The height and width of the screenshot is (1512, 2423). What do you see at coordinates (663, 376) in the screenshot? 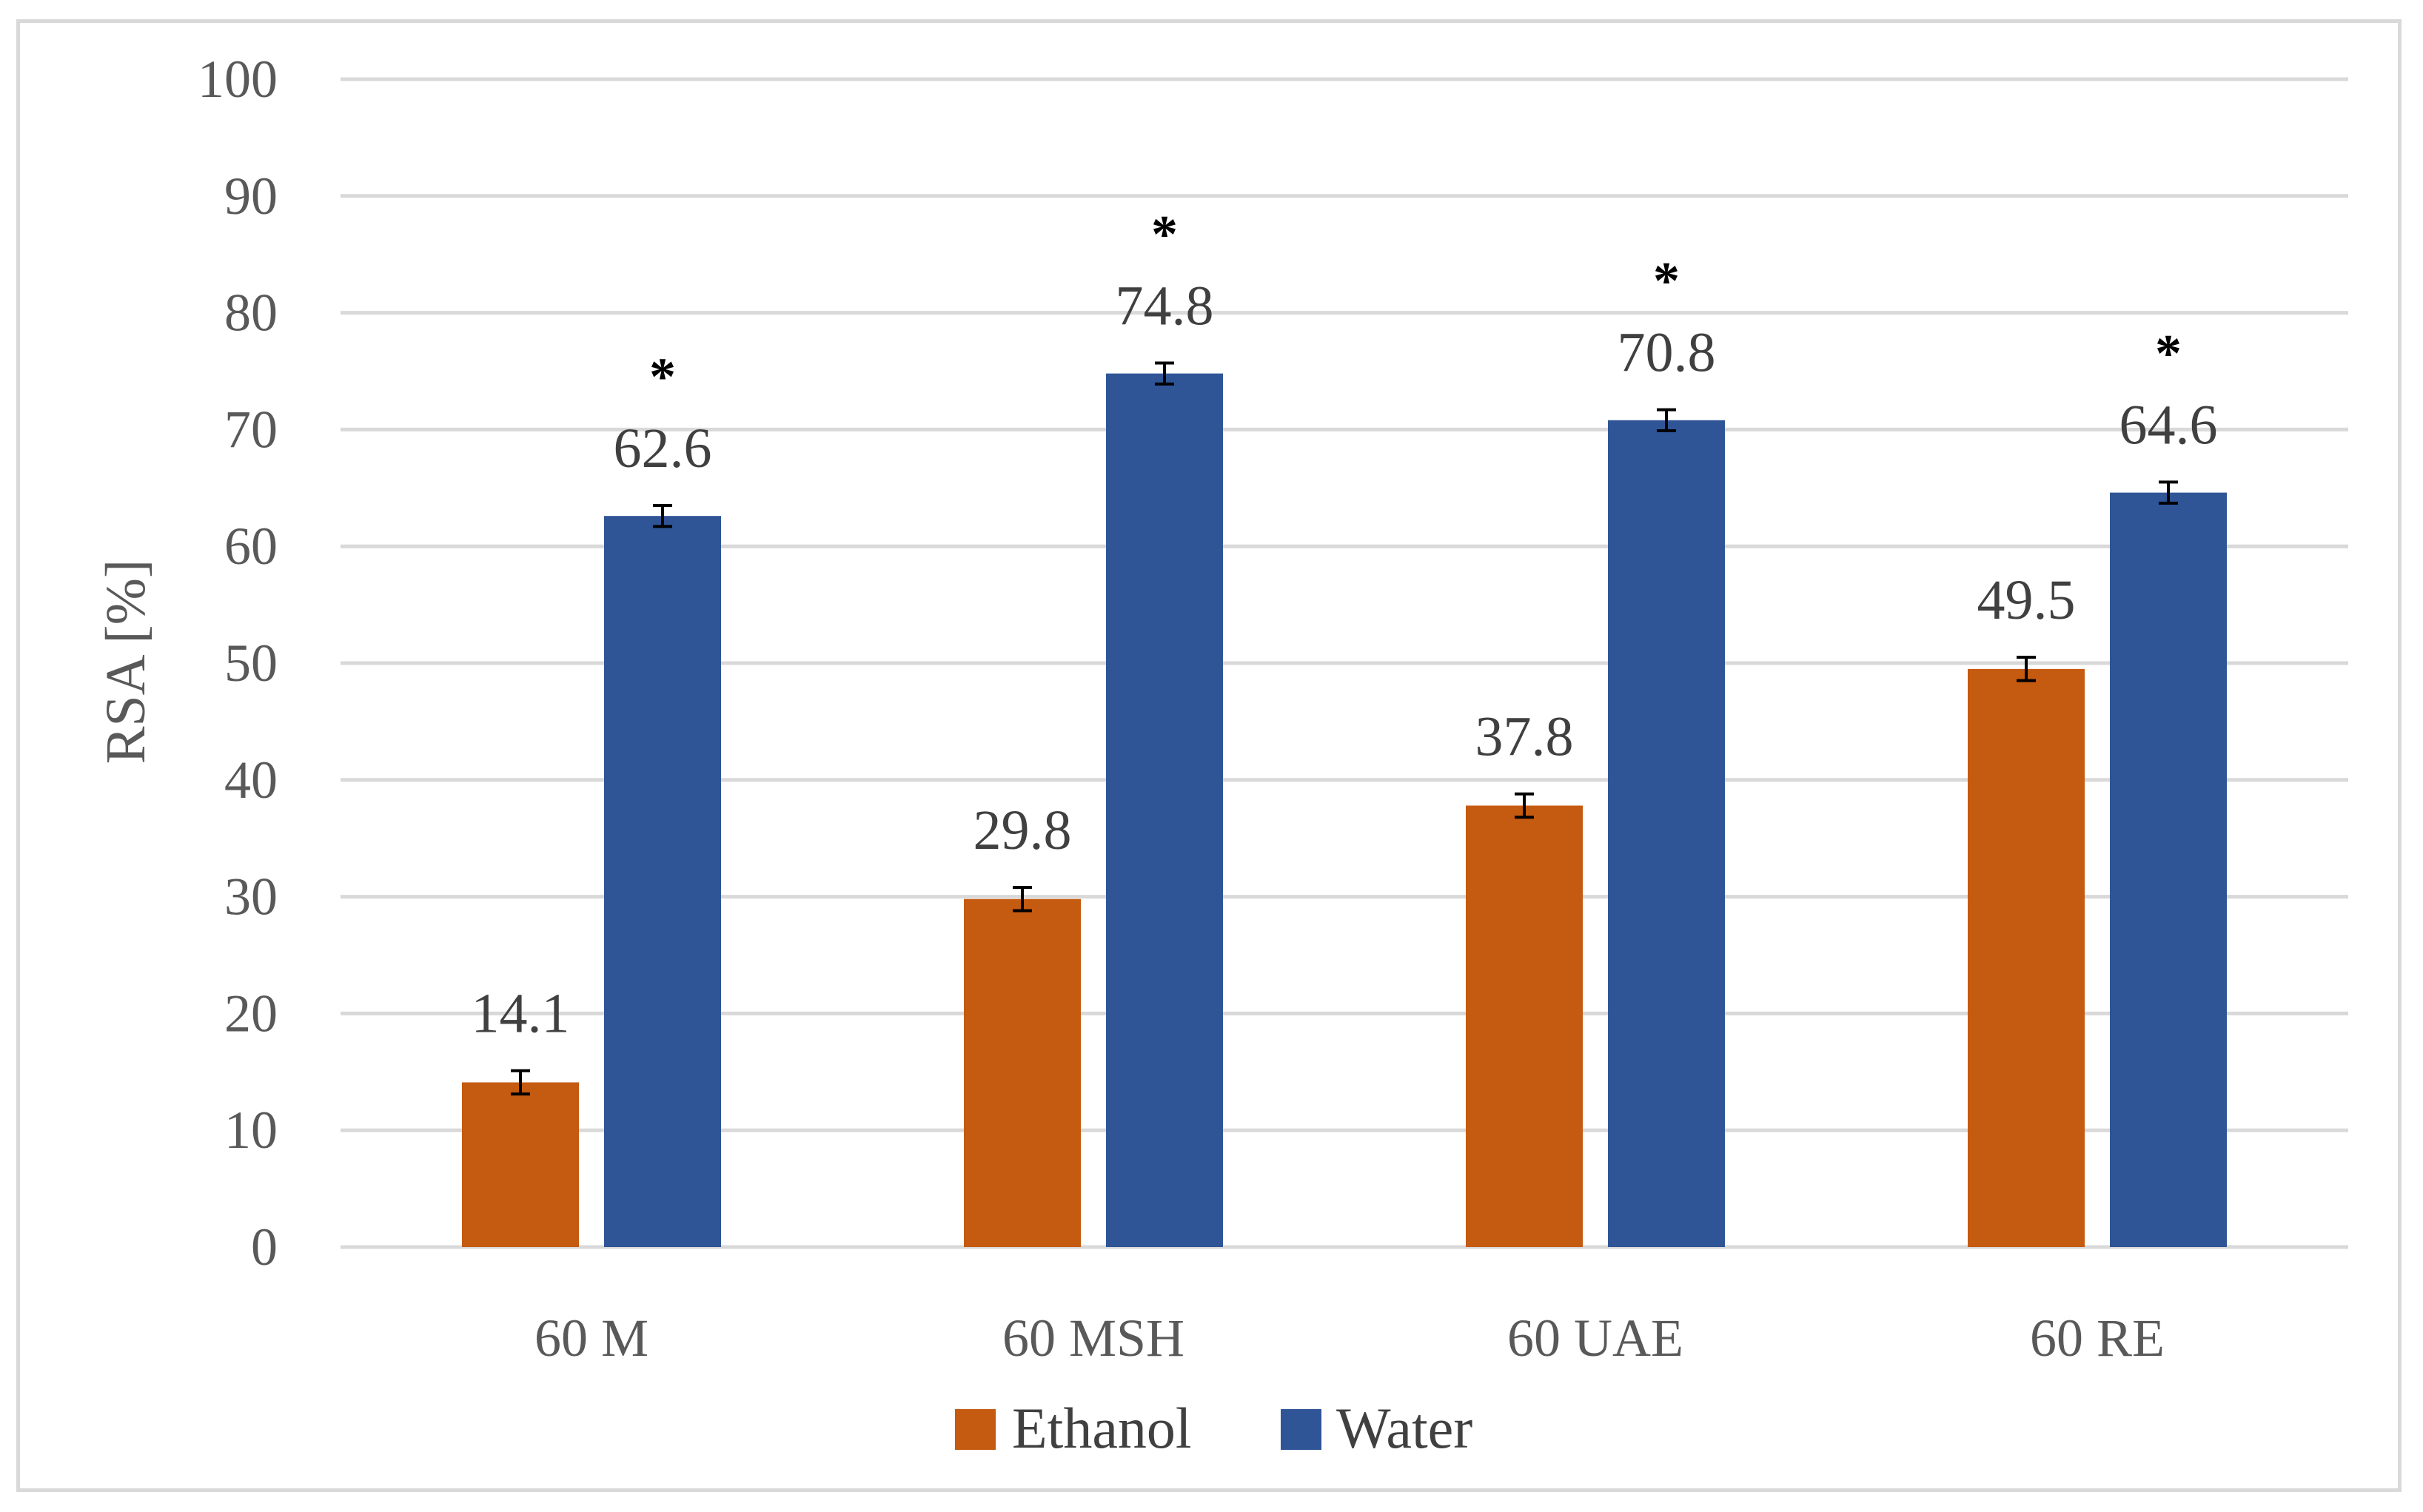
I see `significance-marker-water-0: *` at bounding box center [663, 376].